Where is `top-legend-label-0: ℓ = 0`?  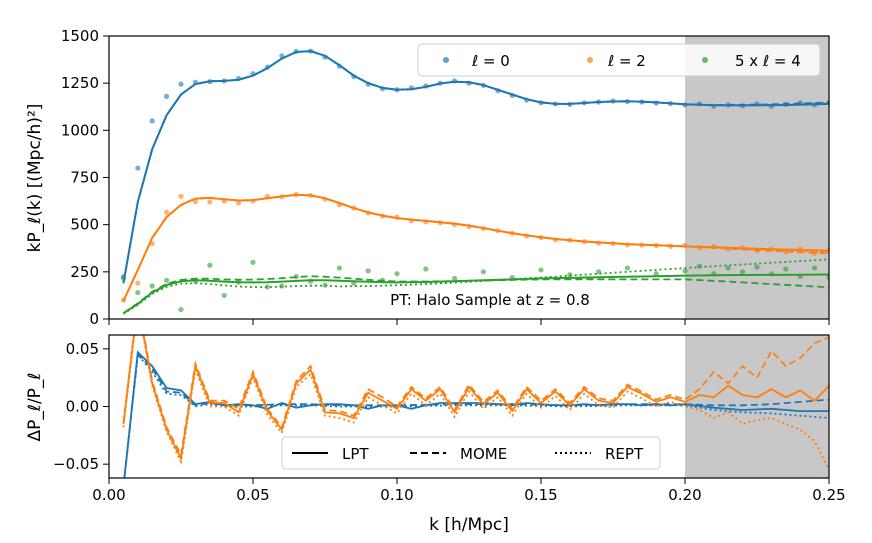
top-legend-label-0: ℓ = 0 is located at coordinates (490, 61).